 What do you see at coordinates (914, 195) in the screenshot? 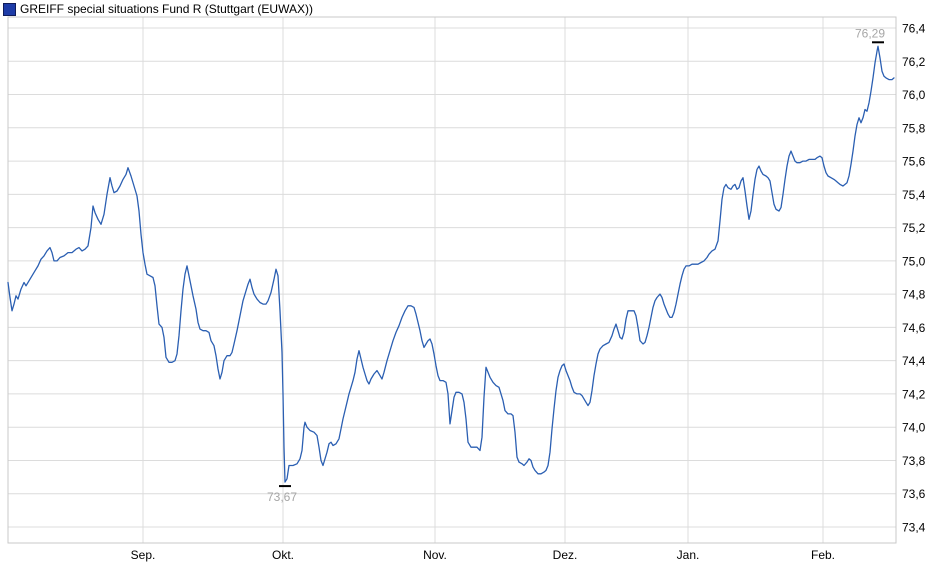
I see `y-axis-label: 75,4` at bounding box center [914, 195].